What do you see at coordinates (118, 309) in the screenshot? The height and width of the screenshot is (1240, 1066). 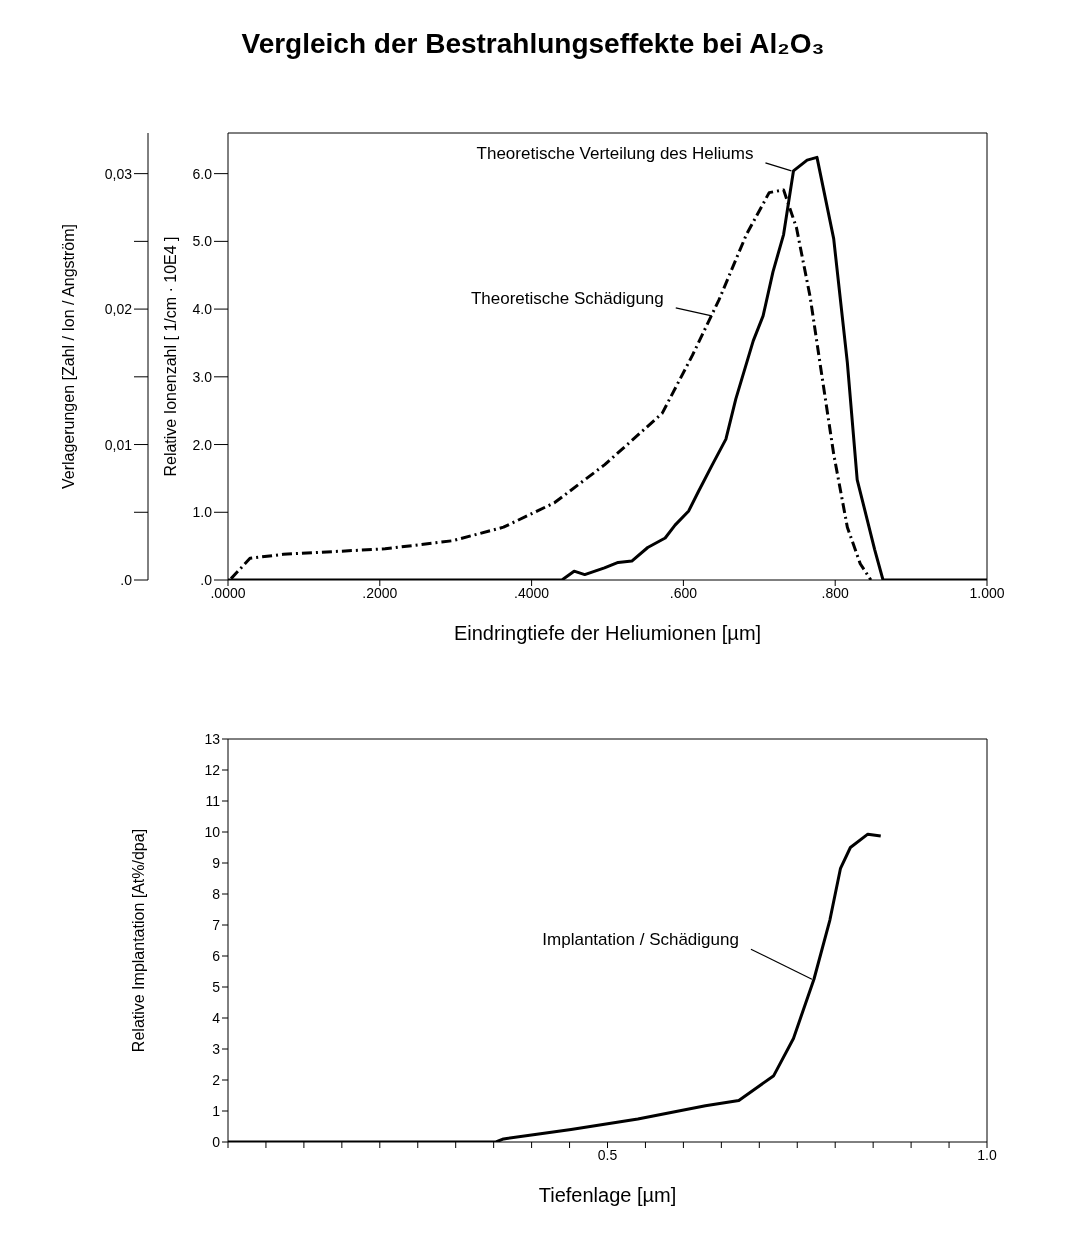 I see `y2-tick-label: 0,02` at bounding box center [118, 309].